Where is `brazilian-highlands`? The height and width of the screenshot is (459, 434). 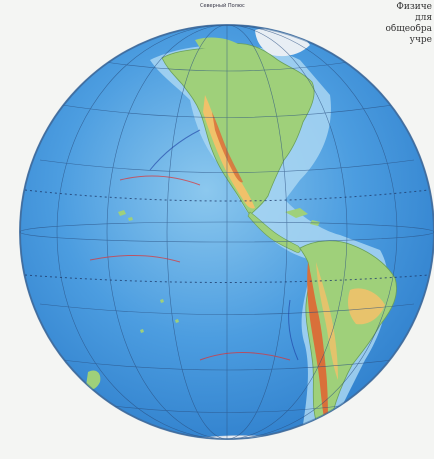
brazilian-highlands is located at coordinates (366, 306).